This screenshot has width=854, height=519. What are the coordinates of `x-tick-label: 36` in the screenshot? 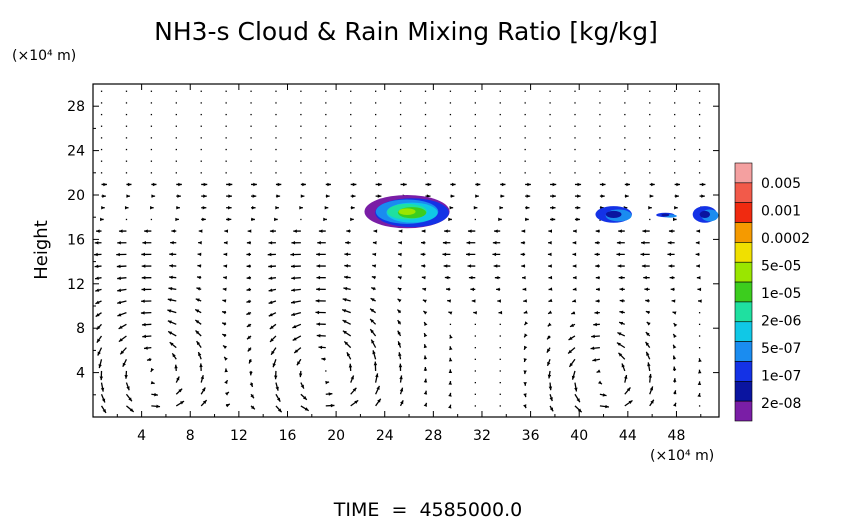 It's located at (531, 436).